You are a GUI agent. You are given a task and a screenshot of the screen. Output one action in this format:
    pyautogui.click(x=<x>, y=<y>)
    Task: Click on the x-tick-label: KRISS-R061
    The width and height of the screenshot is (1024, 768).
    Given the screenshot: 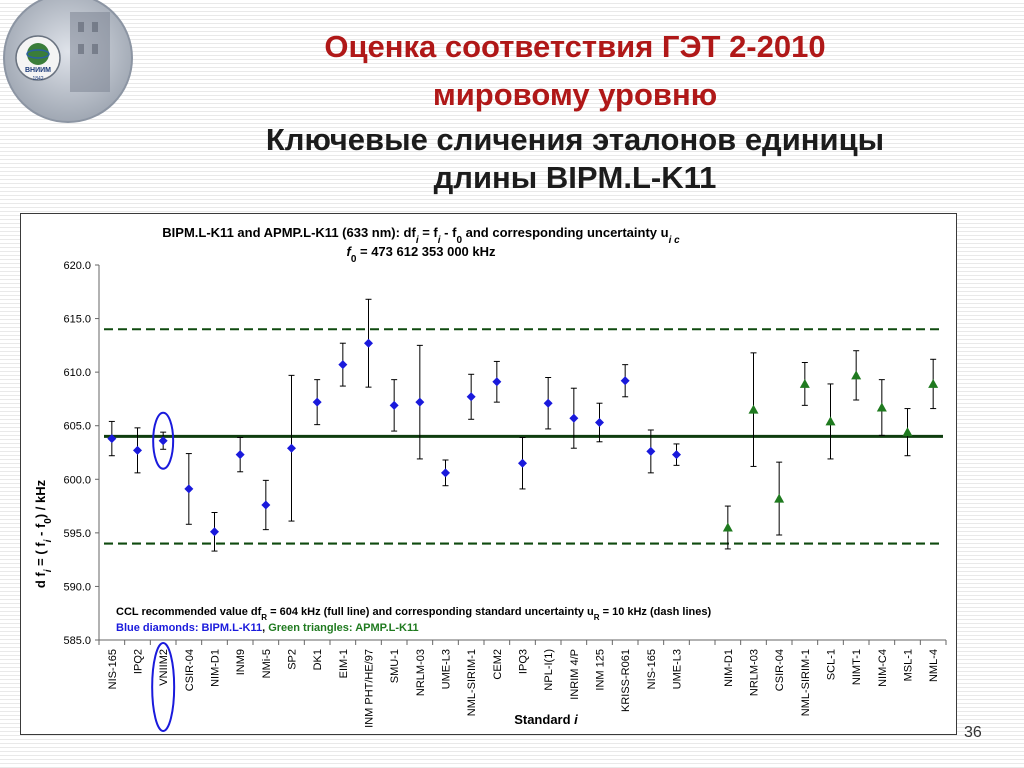 What is the action you would take?
    pyautogui.click(x=626, y=680)
    